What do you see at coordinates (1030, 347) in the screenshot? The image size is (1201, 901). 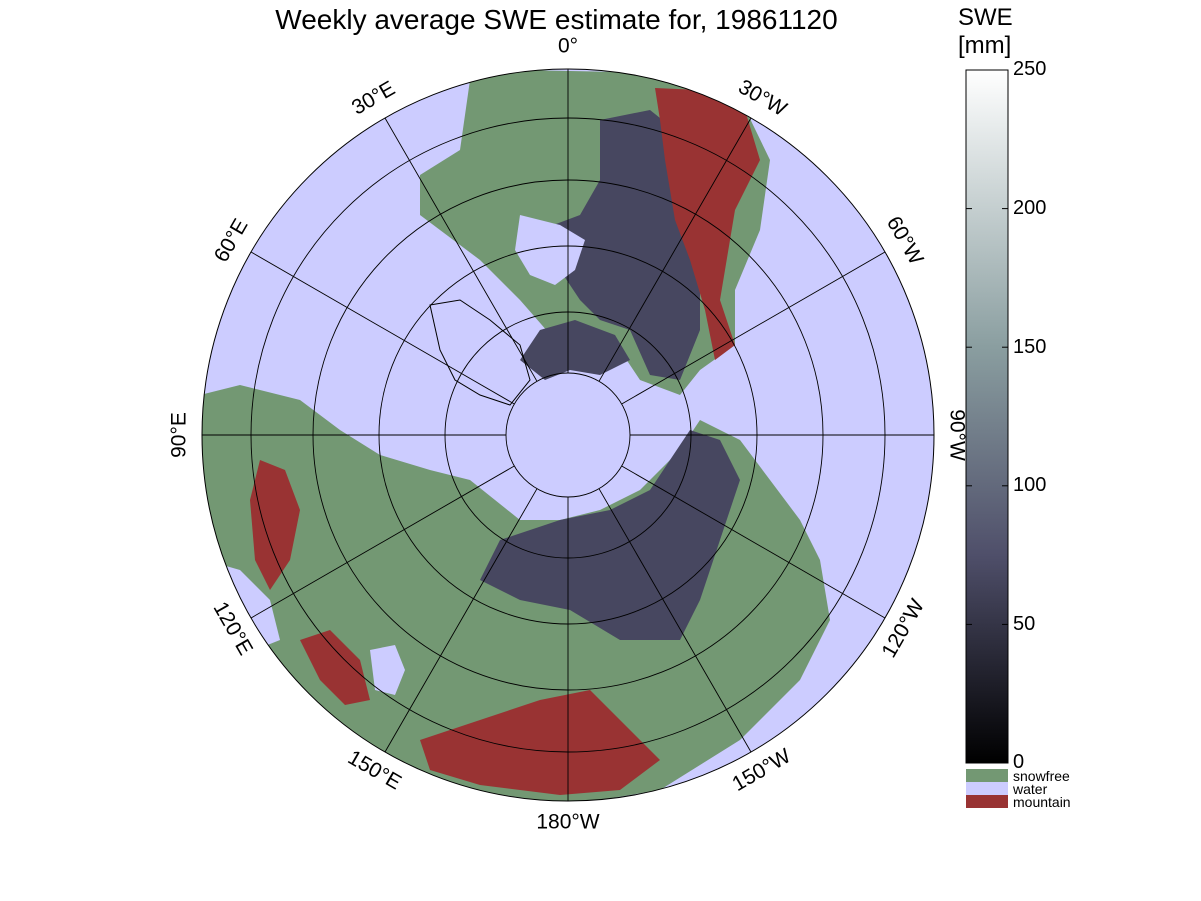 I see `colorbar-tick-label: 150` at bounding box center [1030, 347].